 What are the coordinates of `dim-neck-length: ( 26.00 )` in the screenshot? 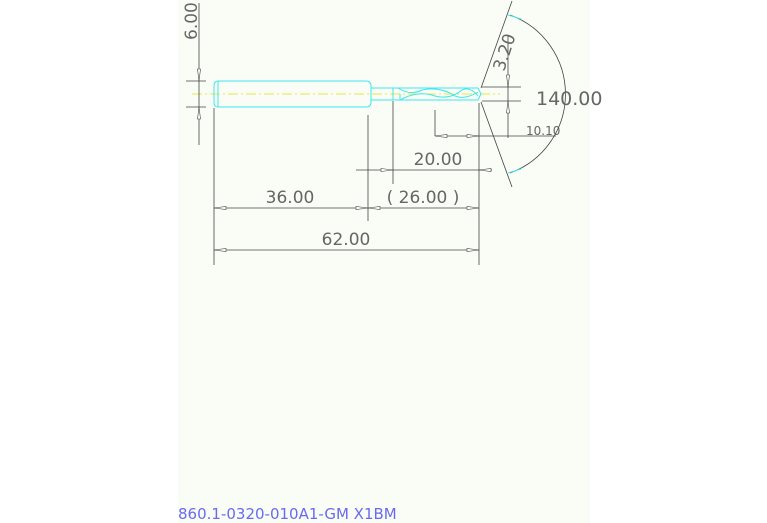 It's located at (423, 199).